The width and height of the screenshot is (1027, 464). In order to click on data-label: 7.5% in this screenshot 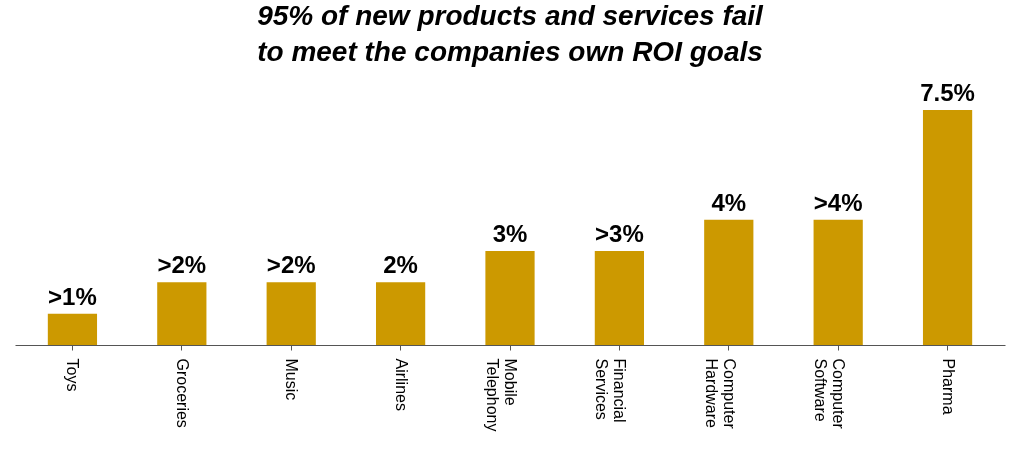, I will do `click(947, 92)`.